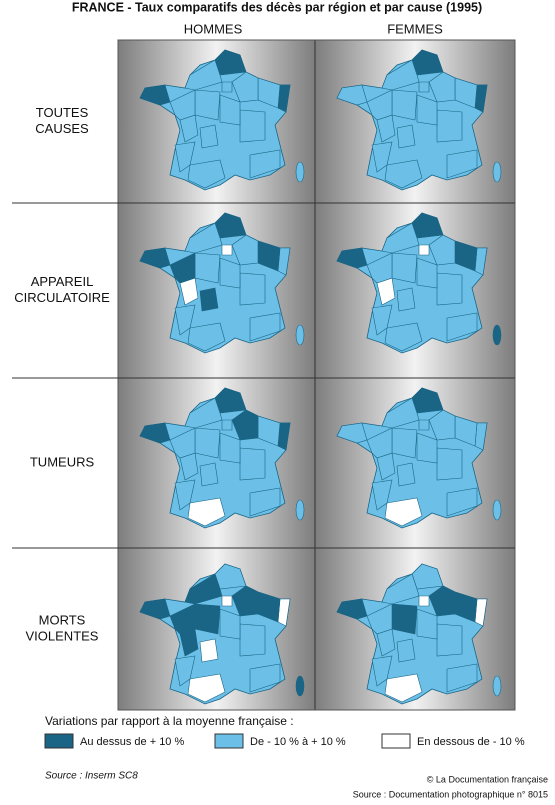 The height and width of the screenshot is (805, 555). I want to click on row-label: MORTS, so click(62, 619).